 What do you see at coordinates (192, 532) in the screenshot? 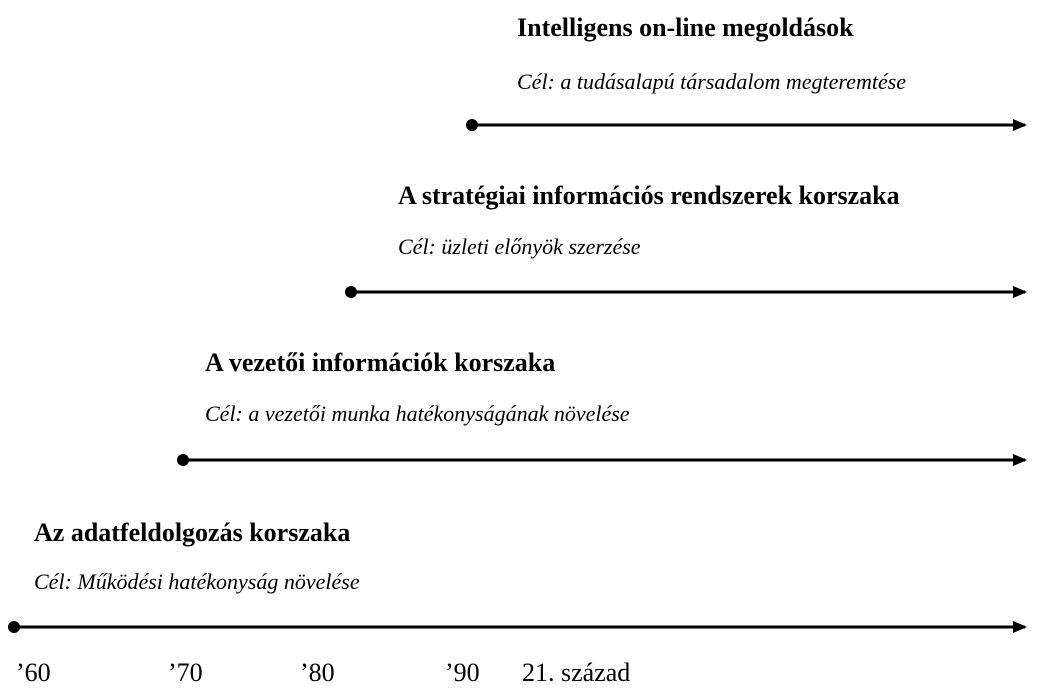
I see `era-title: Az adatfeldolgozás korszaka` at bounding box center [192, 532].